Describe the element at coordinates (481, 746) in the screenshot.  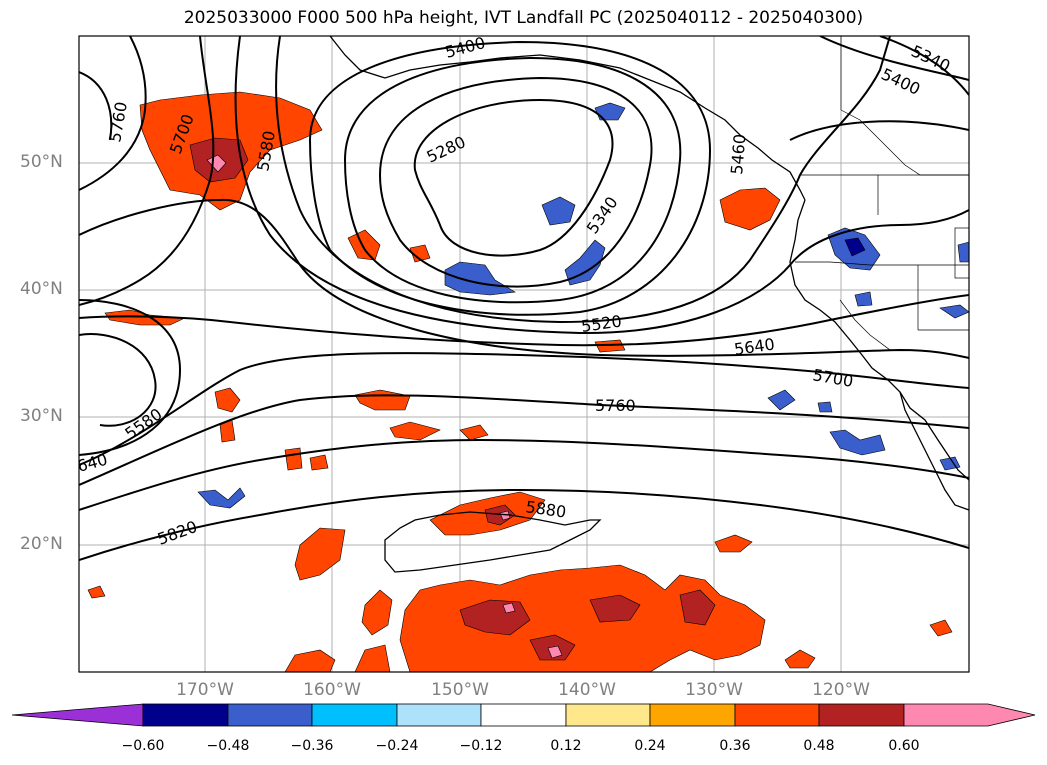
I see `colorbar-tick-label: −0.12` at that location.